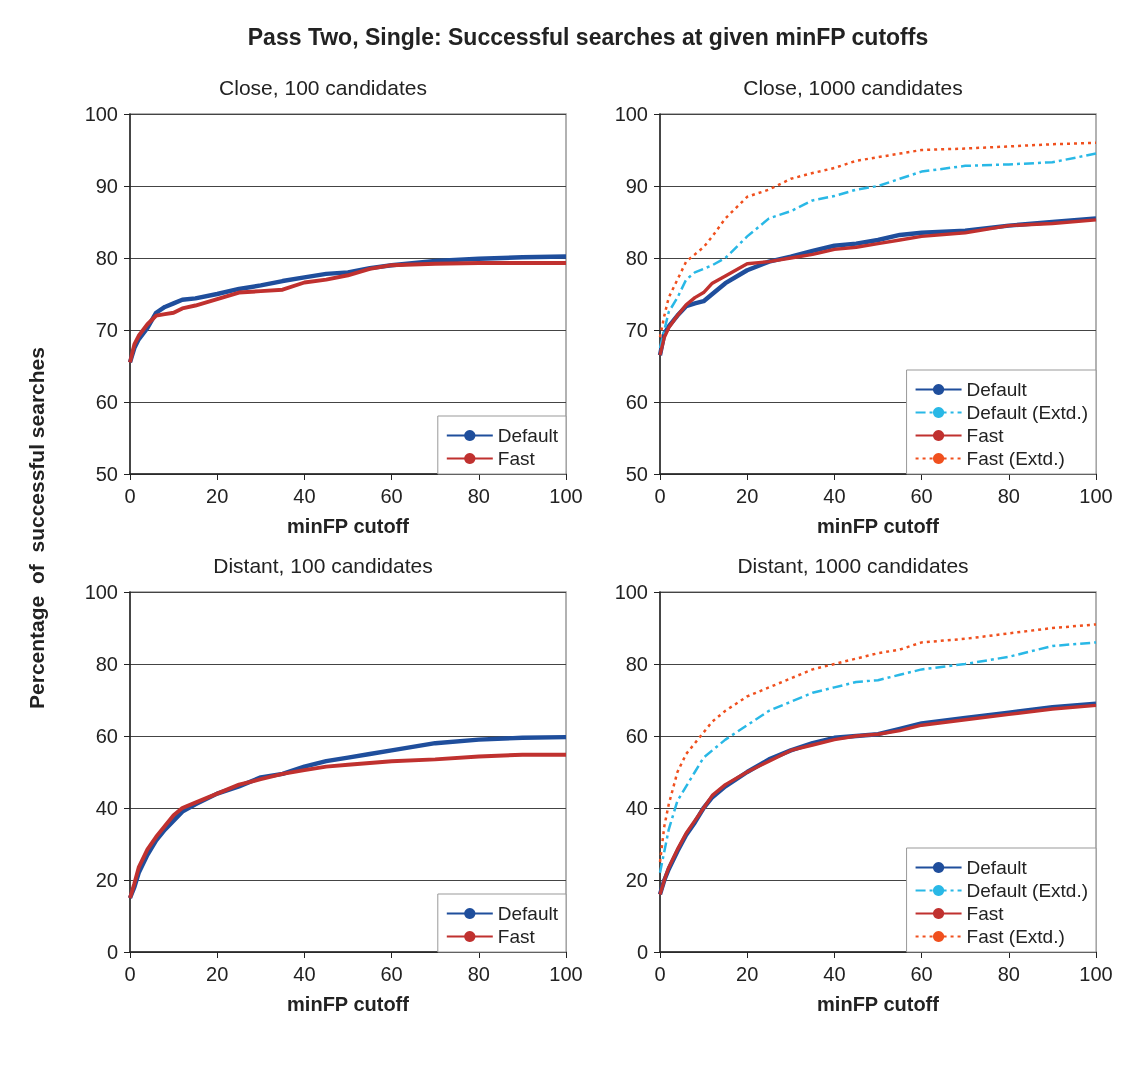 Image resolution: width=1122 pixels, height=1068 pixels. Describe the element at coordinates (588, 37) in the screenshot. I see `text: Pass Two, Single: Successful searches at given minFP cutoffs` at that location.